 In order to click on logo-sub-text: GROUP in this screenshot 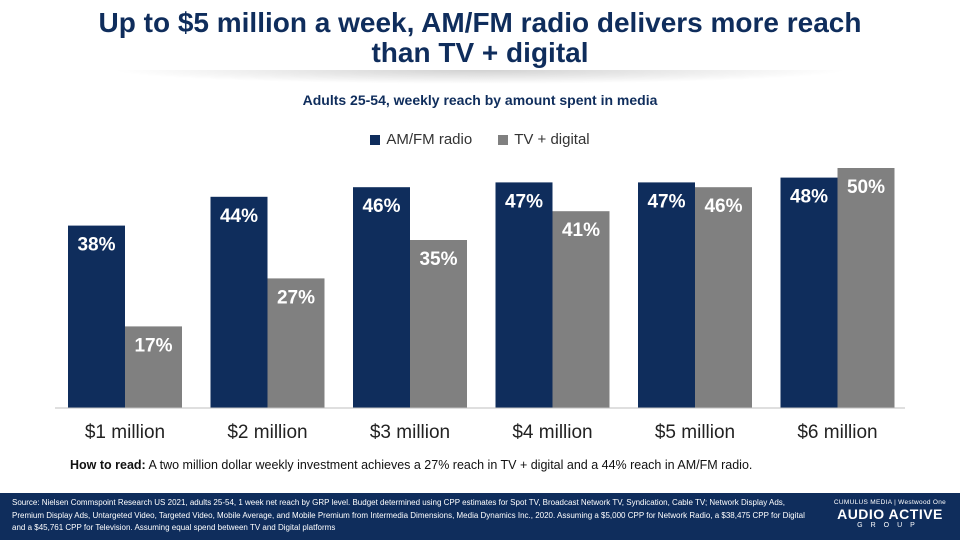, I will do `click(890, 525)`.